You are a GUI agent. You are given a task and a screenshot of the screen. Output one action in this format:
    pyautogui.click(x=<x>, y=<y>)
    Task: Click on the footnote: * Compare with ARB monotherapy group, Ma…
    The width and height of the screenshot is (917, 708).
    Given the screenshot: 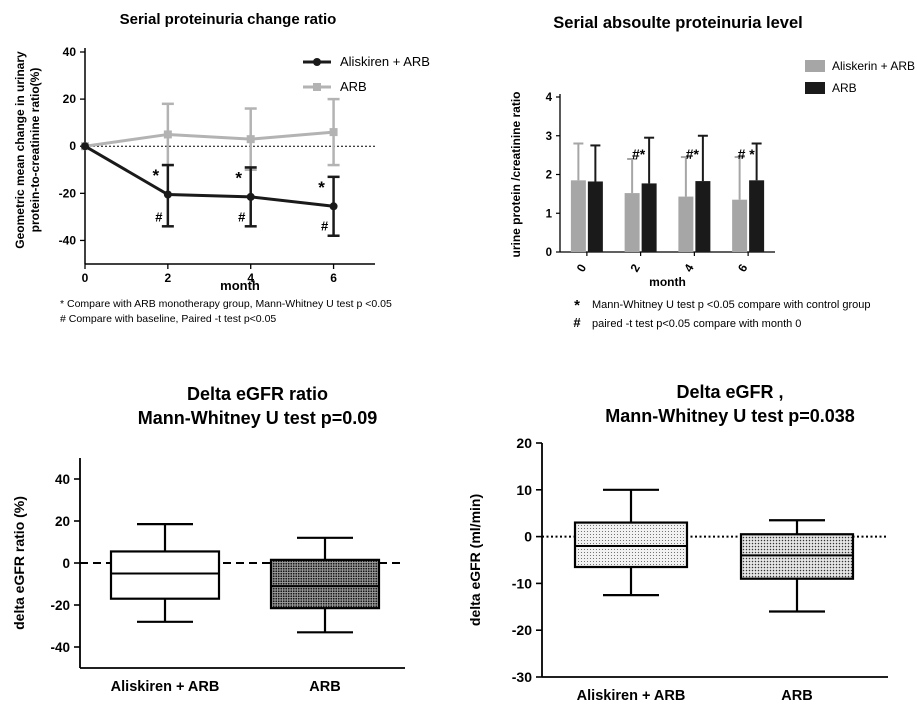 What is the action you would take?
    pyautogui.click(x=226, y=304)
    